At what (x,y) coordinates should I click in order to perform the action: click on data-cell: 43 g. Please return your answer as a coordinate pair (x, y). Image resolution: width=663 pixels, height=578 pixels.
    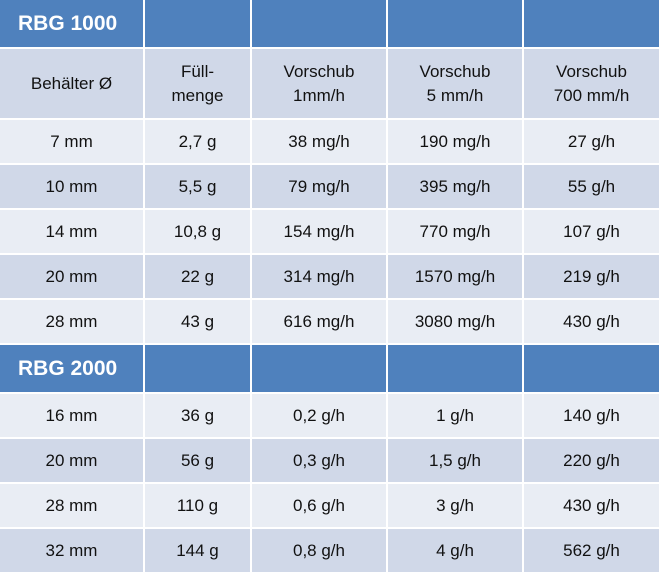
    Looking at the image, I should click on (197, 321).